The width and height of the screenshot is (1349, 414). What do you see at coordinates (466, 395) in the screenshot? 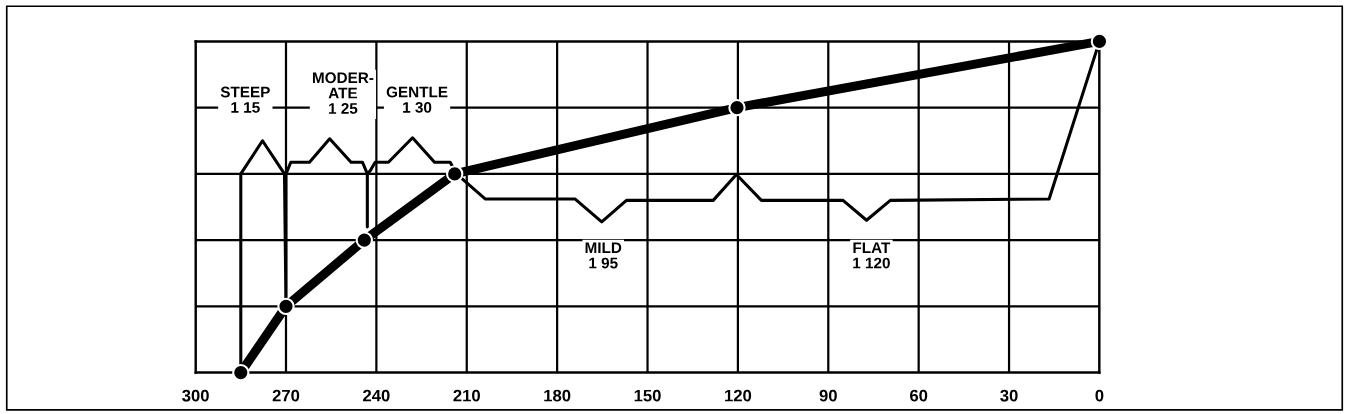
I see `x-tick-label: 210` at bounding box center [466, 395].